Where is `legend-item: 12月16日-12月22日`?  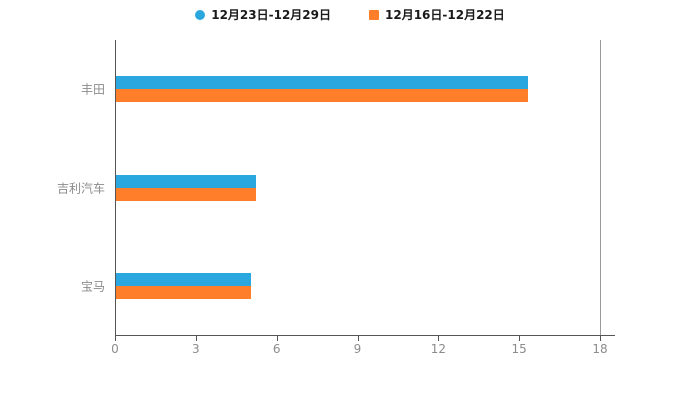 legend-item: 12月16日-12月22日 is located at coordinates (437, 14).